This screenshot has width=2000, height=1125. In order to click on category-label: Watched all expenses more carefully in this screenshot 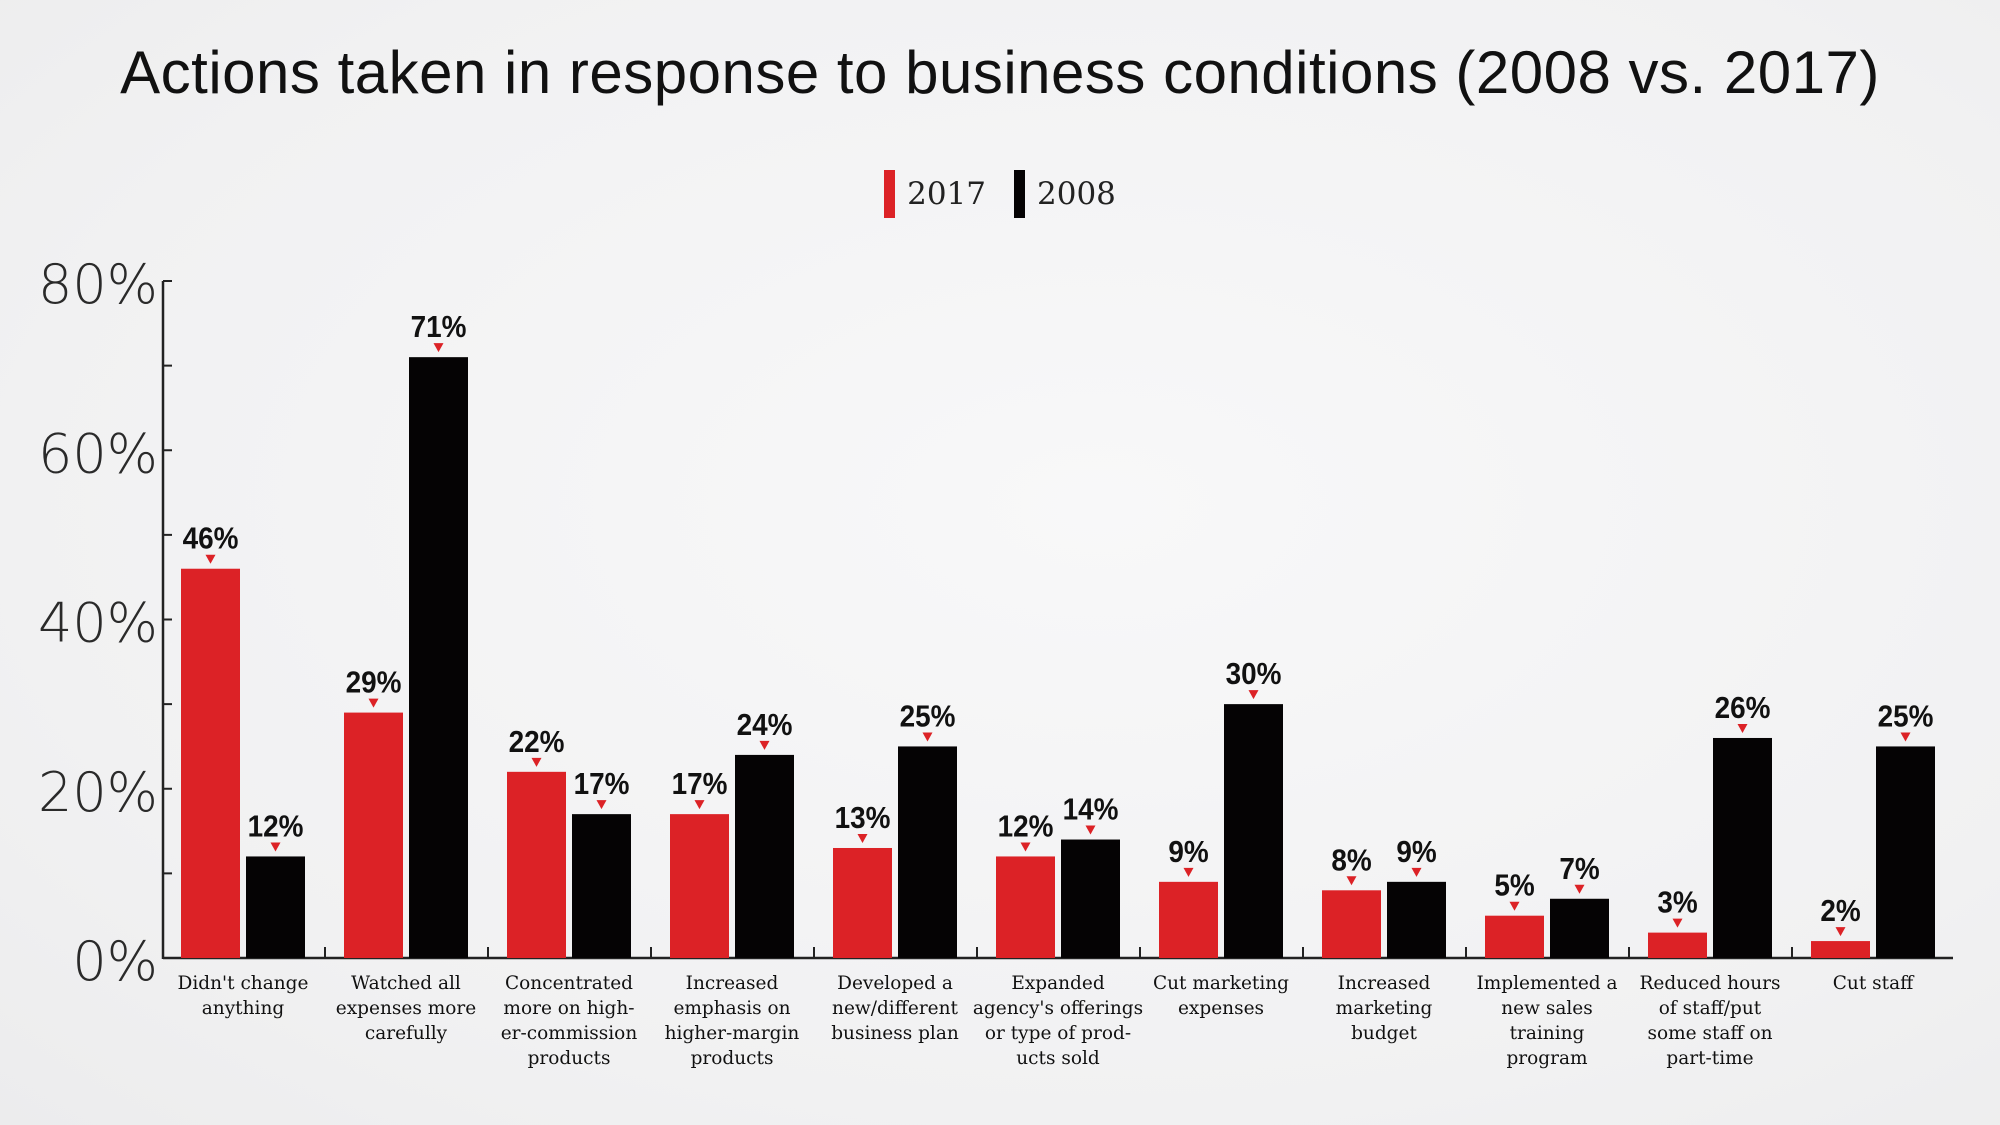, I will do `click(406, 1008)`.